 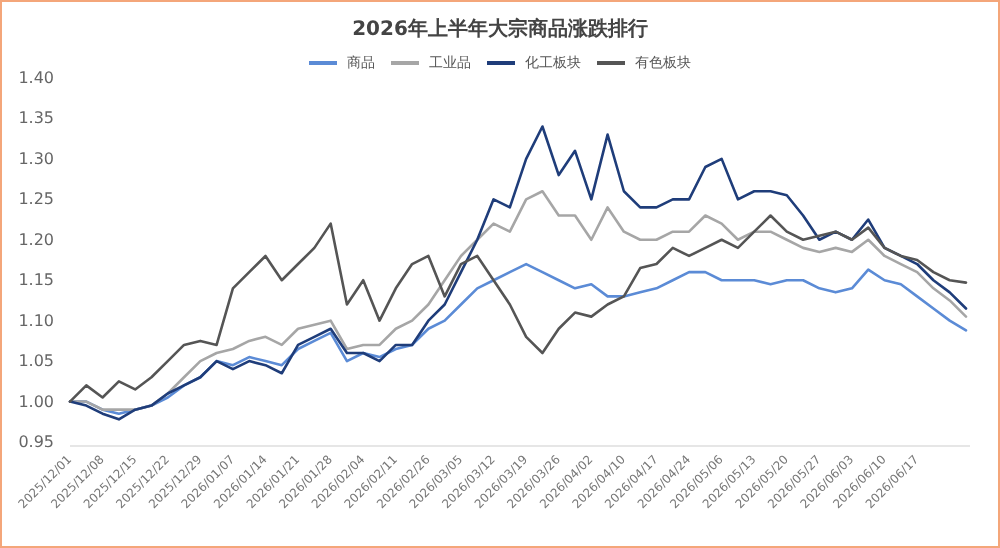 I want to click on y-tick-label: 1.40, so click(x=36, y=78).